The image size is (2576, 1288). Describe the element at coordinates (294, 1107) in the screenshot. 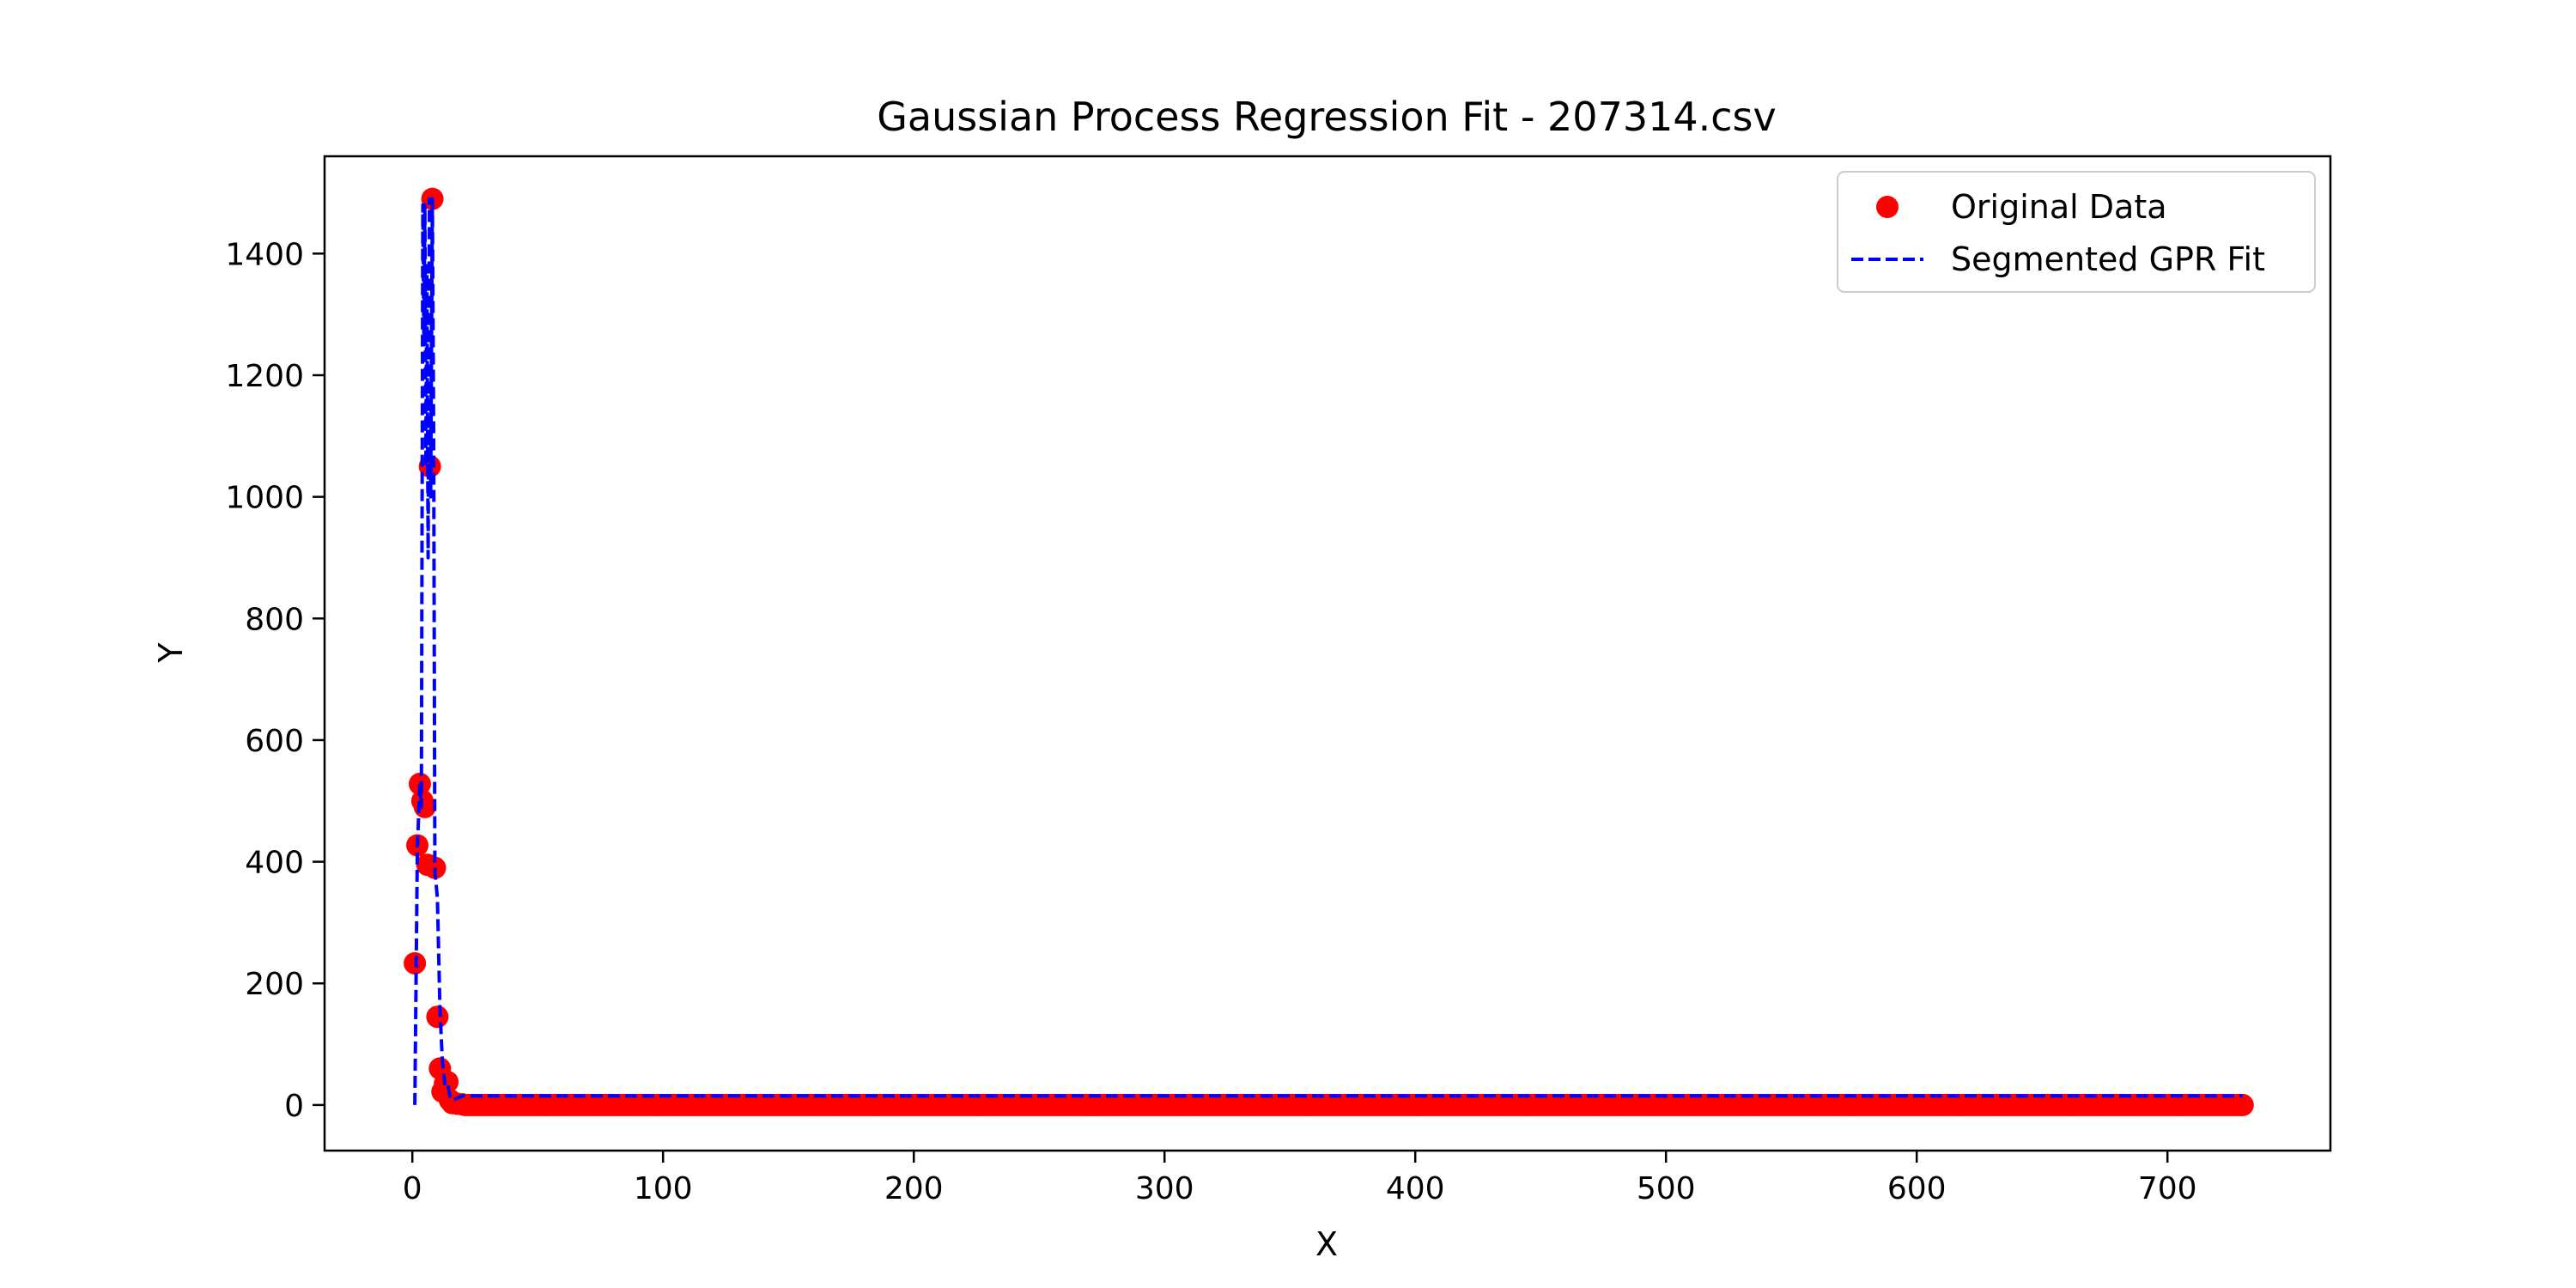

I see `y-tick-label: 0` at that location.